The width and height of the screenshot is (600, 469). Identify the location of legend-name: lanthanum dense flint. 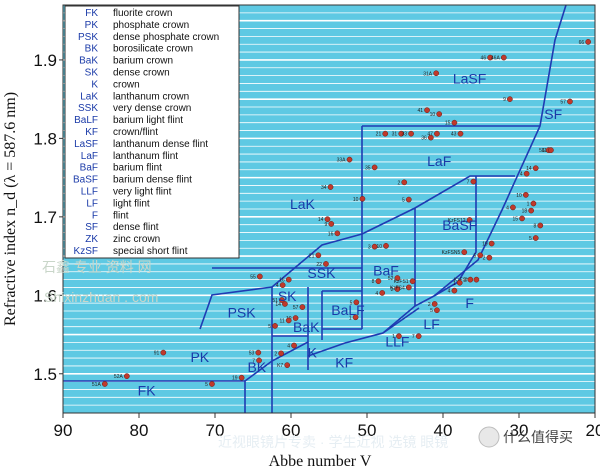
(160, 144).